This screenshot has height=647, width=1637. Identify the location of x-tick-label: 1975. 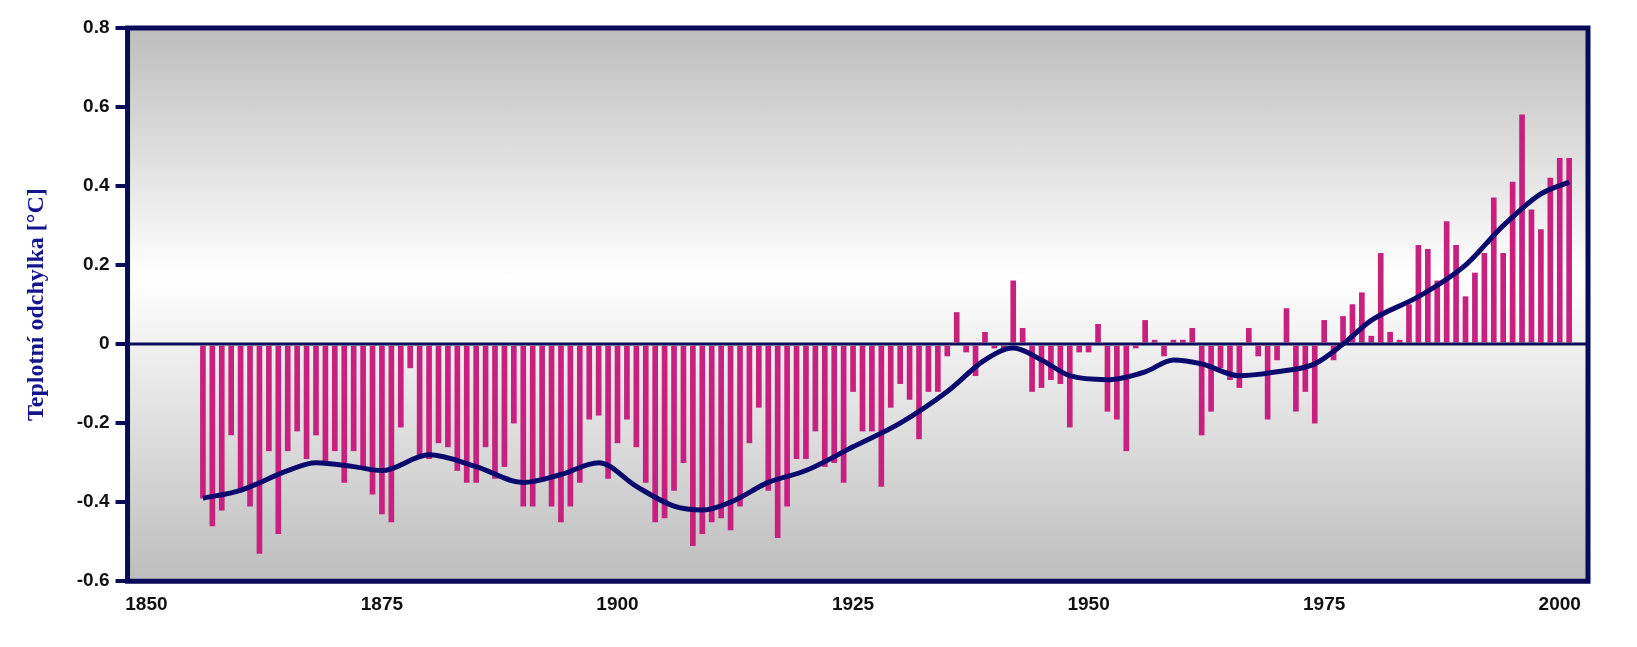
(1324, 603).